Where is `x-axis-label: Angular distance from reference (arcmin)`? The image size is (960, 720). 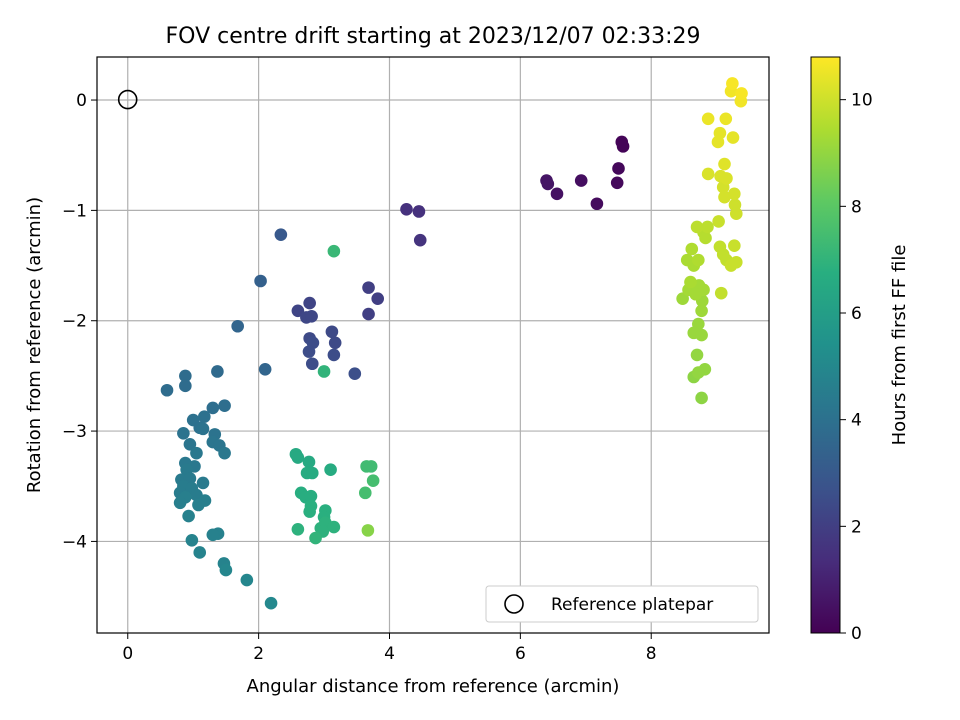 x-axis-label: Angular distance from reference (arcmin) is located at coordinates (433, 686).